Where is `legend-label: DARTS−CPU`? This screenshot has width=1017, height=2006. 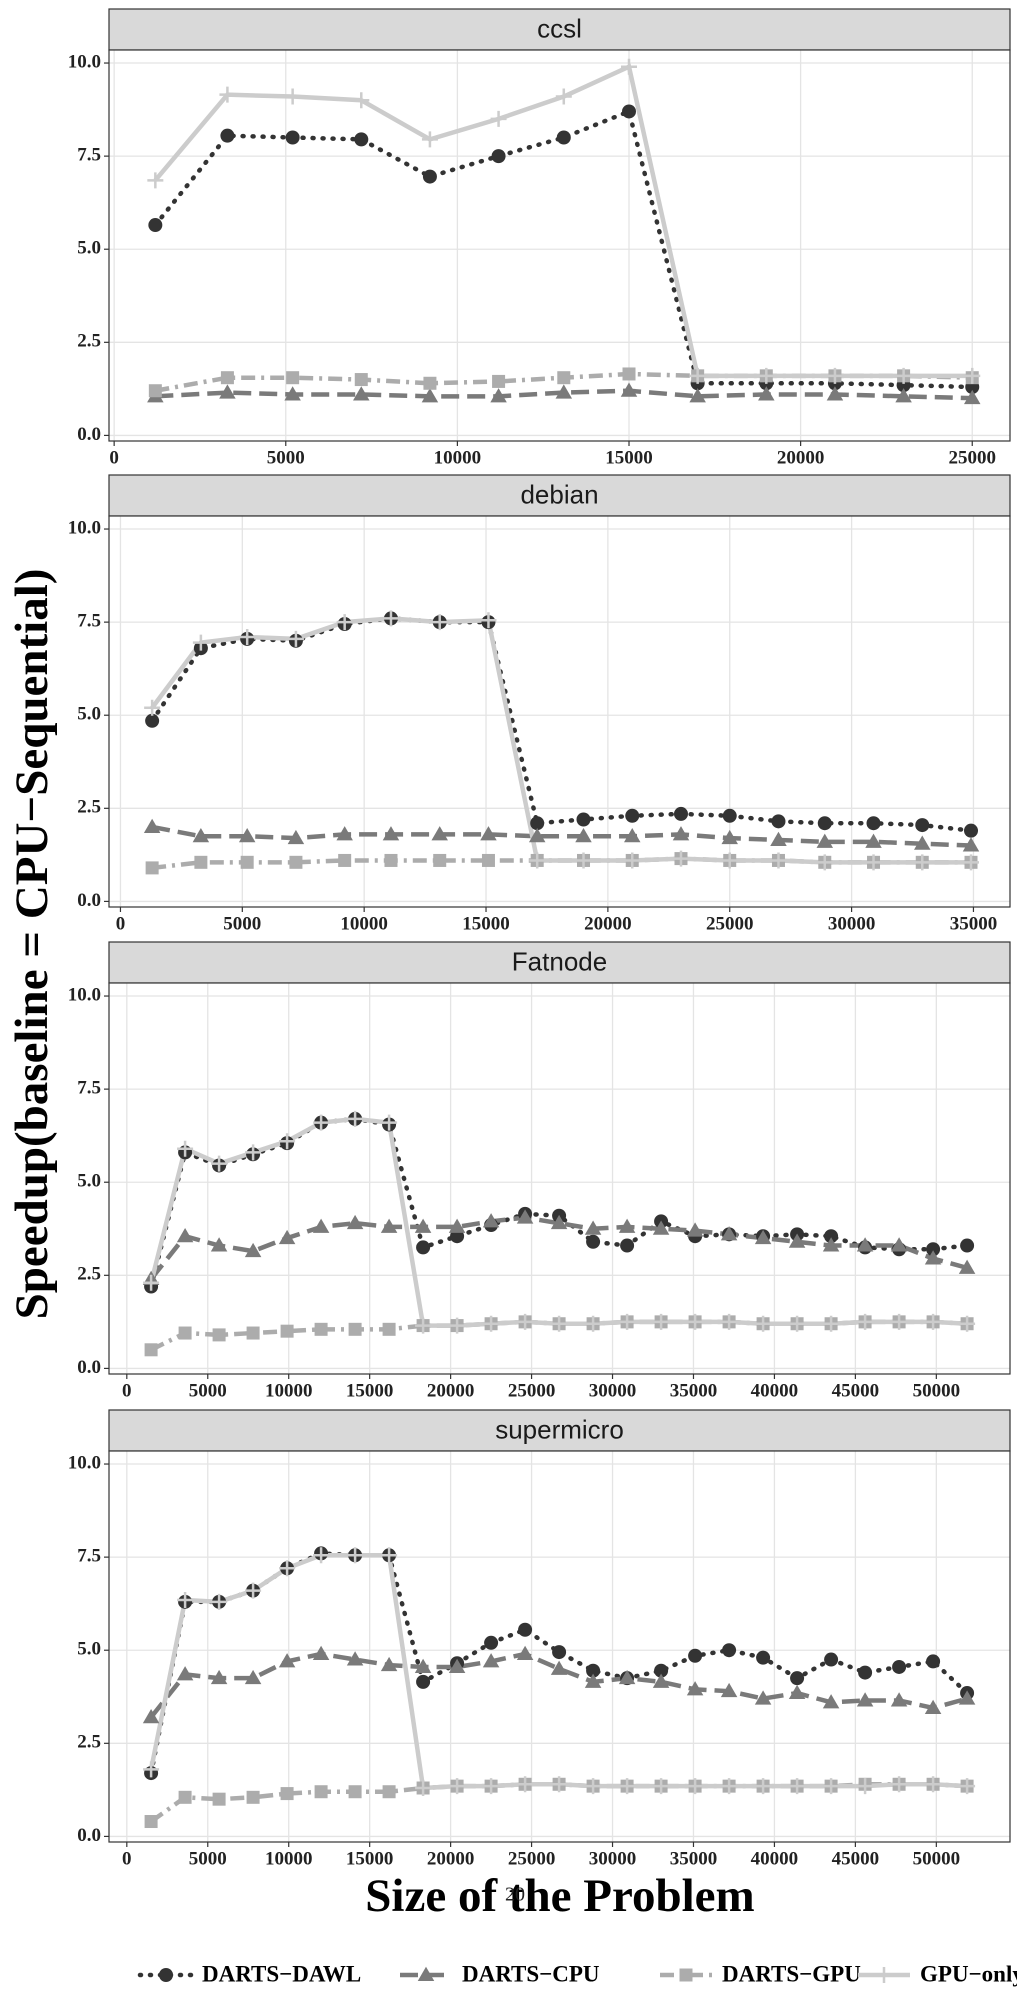 legend-label: DARTS−CPU is located at coordinates (531, 1973).